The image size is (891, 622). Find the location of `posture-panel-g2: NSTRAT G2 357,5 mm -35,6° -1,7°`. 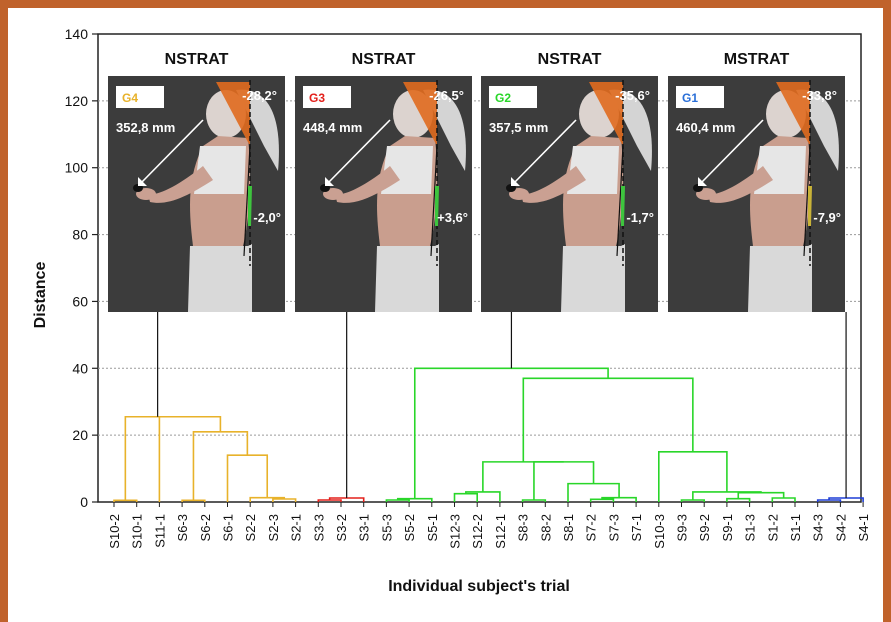

posture-panel-g2: NSTRAT G2 357,5 mm -35,6° -1,7° is located at coordinates (569, 181).